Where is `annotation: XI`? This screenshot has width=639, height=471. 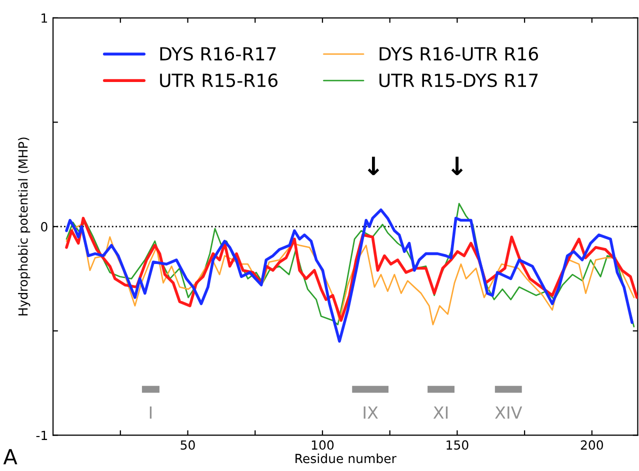 annotation: XI is located at coordinates (440, 412).